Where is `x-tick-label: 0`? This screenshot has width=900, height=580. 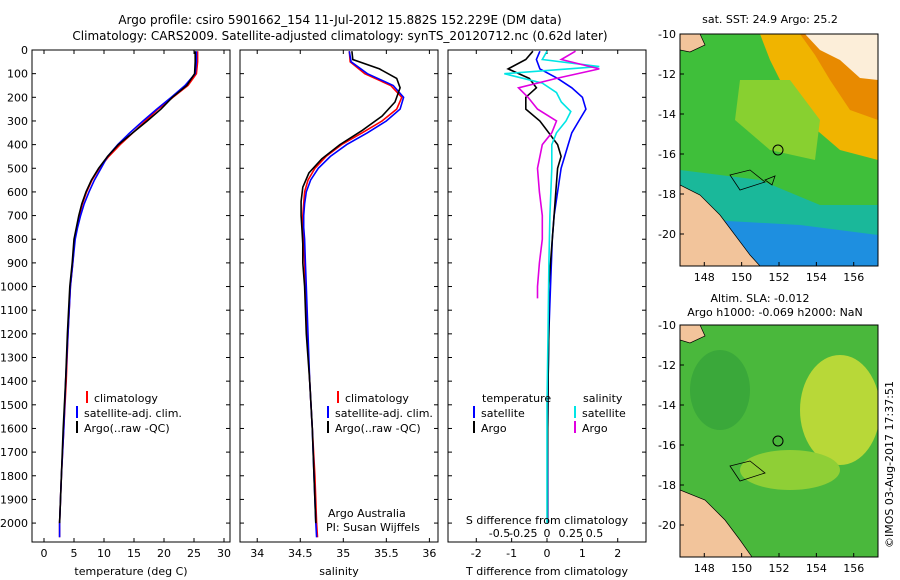 x-tick-label: 0 is located at coordinates (547, 553).